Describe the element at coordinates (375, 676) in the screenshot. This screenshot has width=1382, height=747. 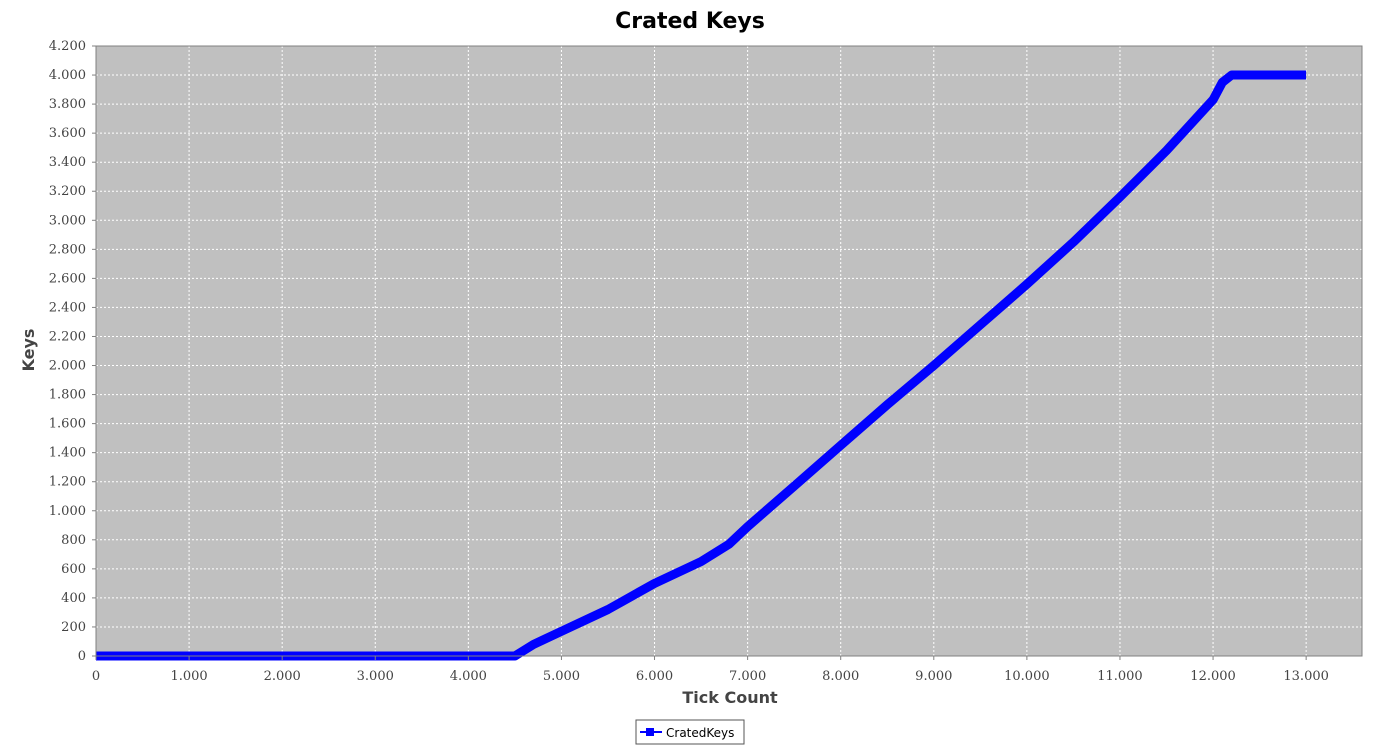
I see `x-tick-label: 3.000` at that location.